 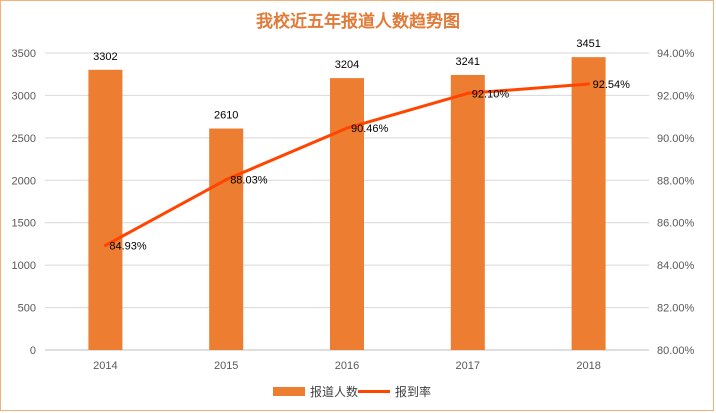 What do you see at coordinates (24, 139) in the screenshot?
I see `y-left-tick-label: 2500` at bounding box center [24, 139].